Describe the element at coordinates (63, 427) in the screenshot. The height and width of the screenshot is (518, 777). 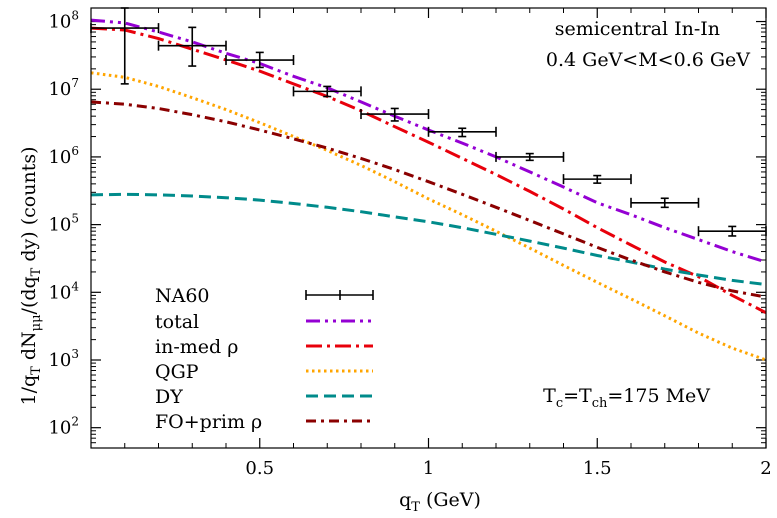
I see `y-tick-label: 10²` at that location.